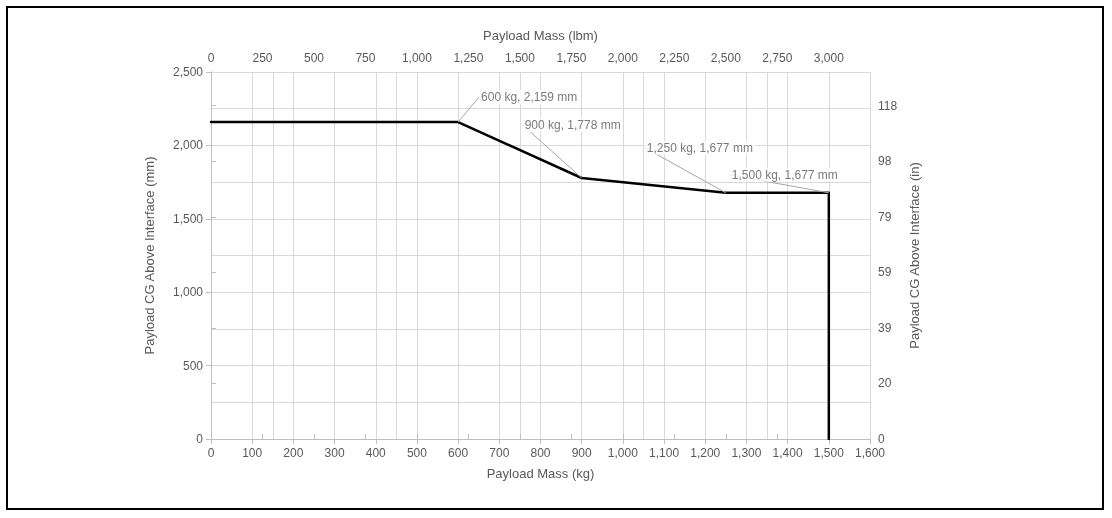  What do you see at coordinates (499, 453) in the screenshot?
I see `x-tick-label: 700` at bounding box center [499, 453].